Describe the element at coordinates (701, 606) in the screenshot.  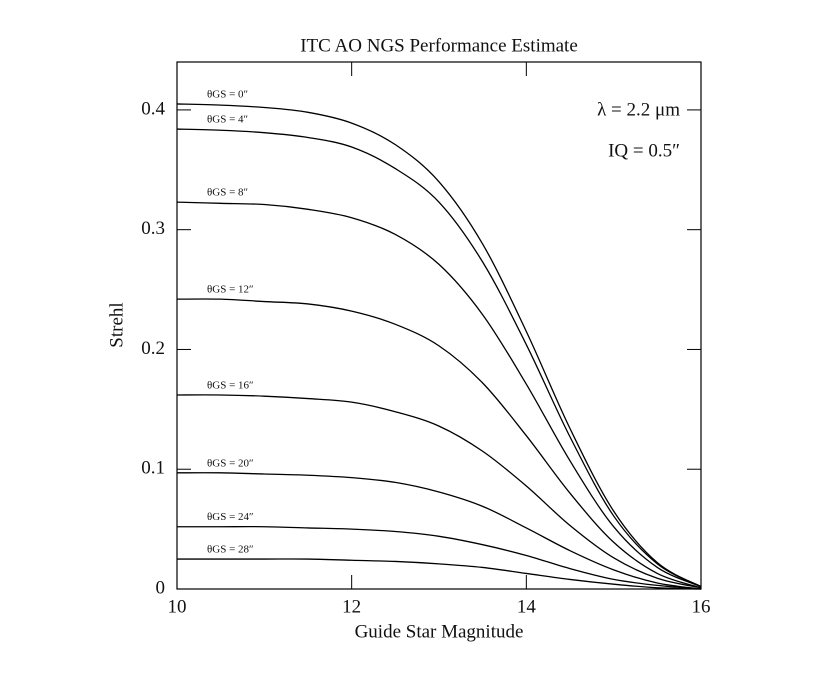
I see `x-tick-label: 16` at that location.